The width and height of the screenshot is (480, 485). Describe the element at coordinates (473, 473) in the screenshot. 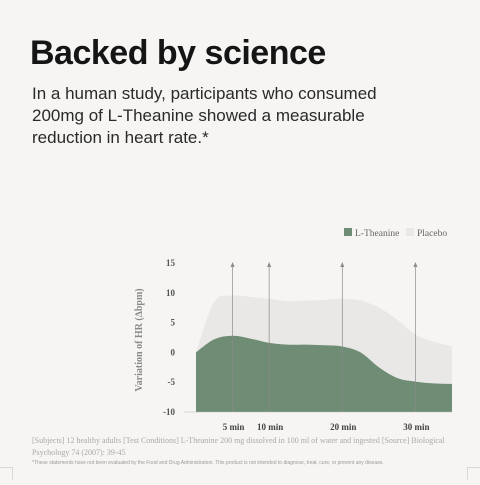

I see `corner-mark-bottom-right` at that location.